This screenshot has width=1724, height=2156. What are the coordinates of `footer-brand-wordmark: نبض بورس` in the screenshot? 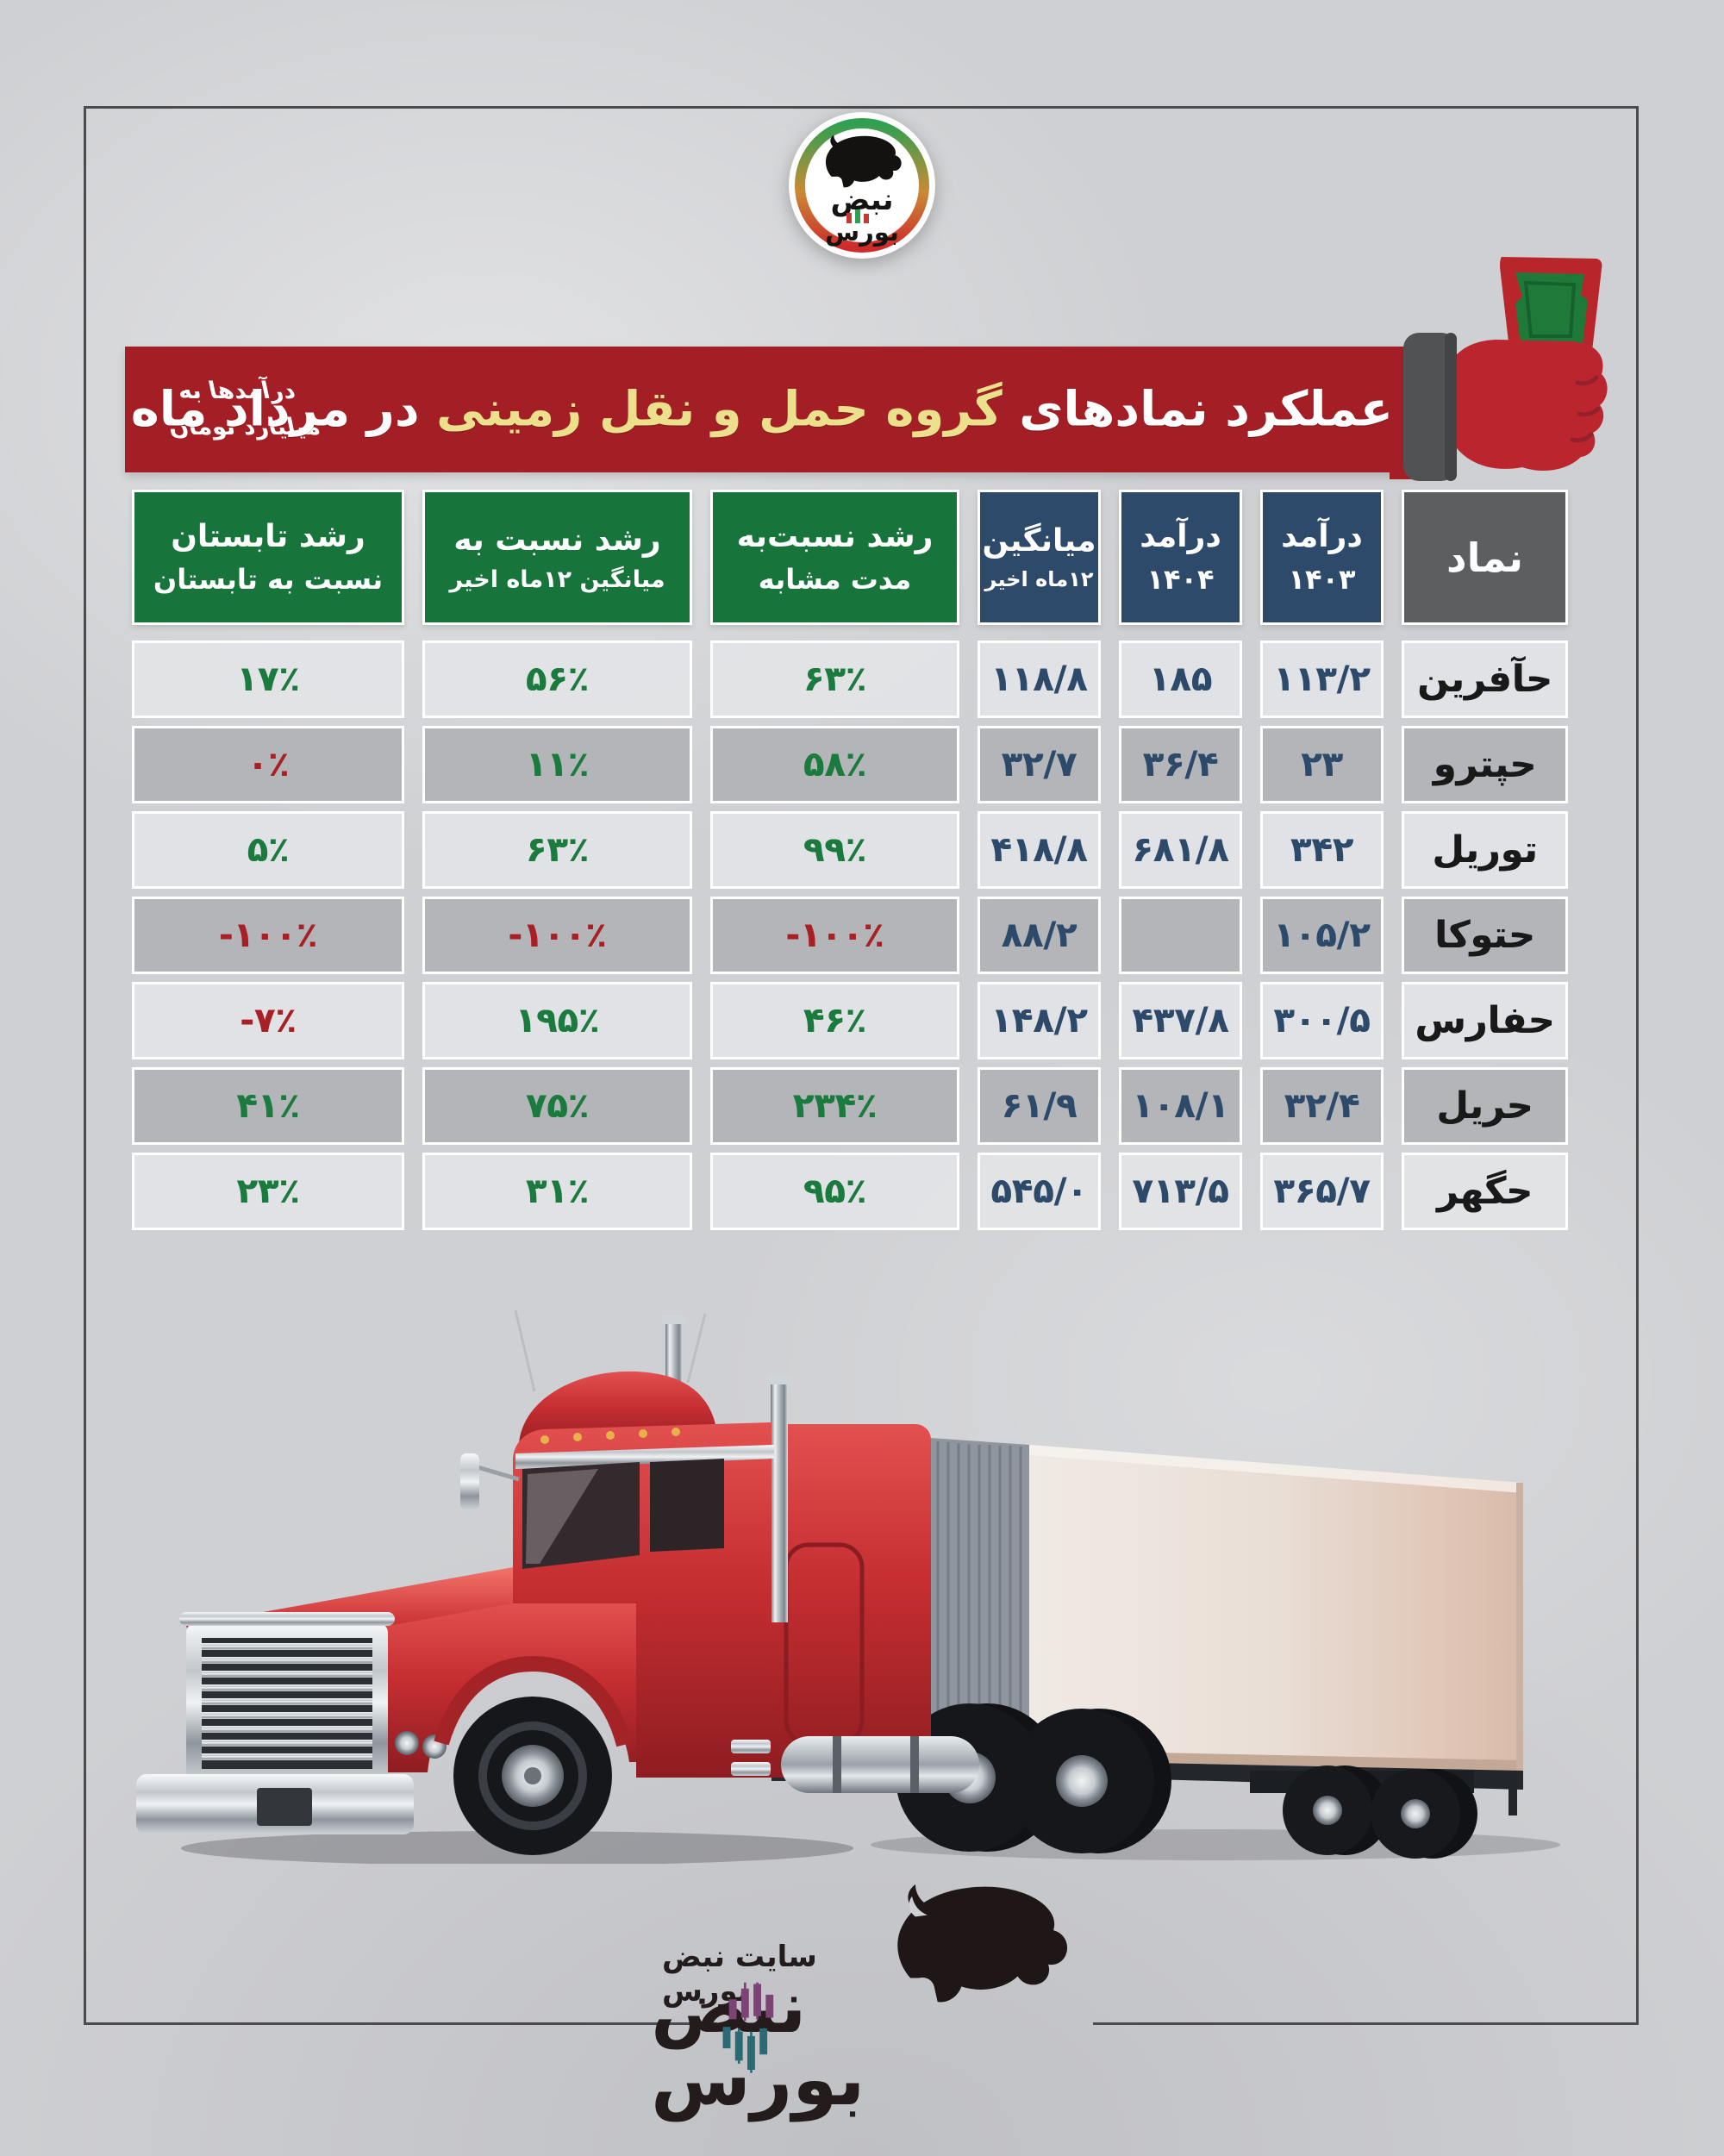 It's located at (758, 2043).